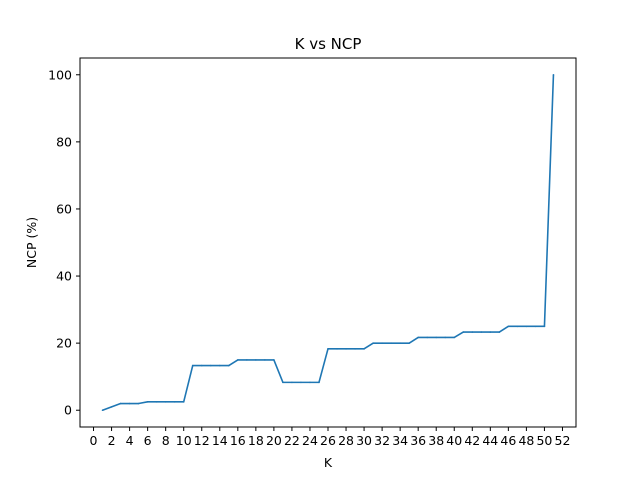  Describe the element at coordinates (31, 242) in the screenshot. I see `y-axis-label: NCP (%)` at that location.